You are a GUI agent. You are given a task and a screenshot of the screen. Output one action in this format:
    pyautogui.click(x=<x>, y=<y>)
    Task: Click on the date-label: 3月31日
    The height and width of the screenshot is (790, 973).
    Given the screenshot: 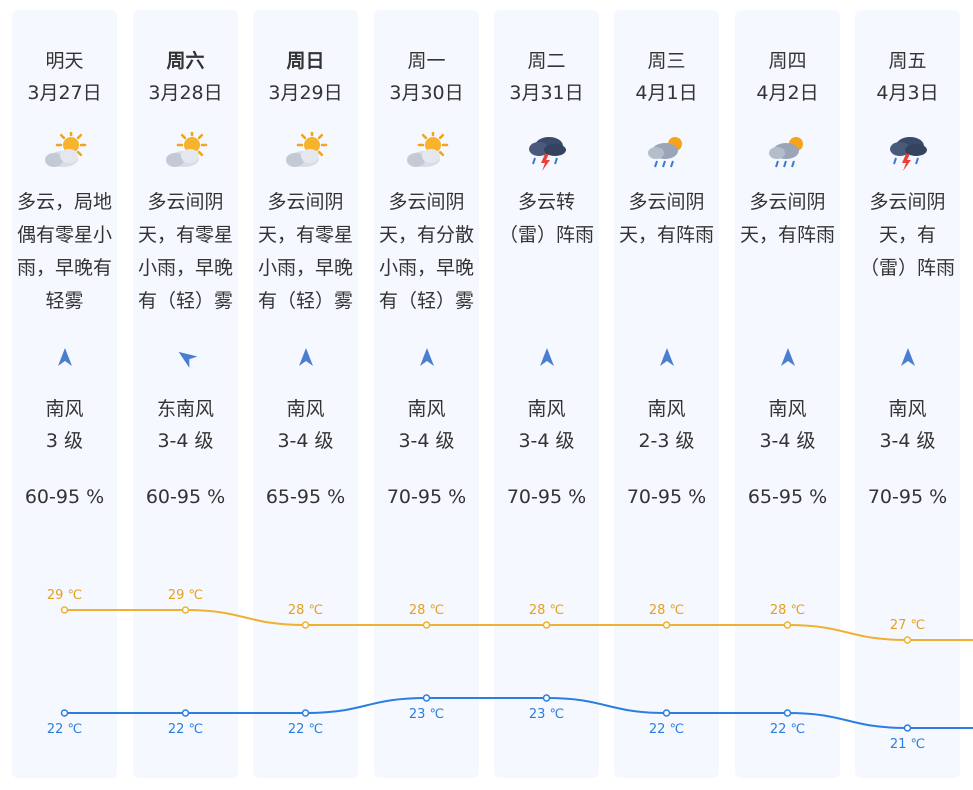 What is the action you would take?
    pyautogui.click(x=546, y=93)
    